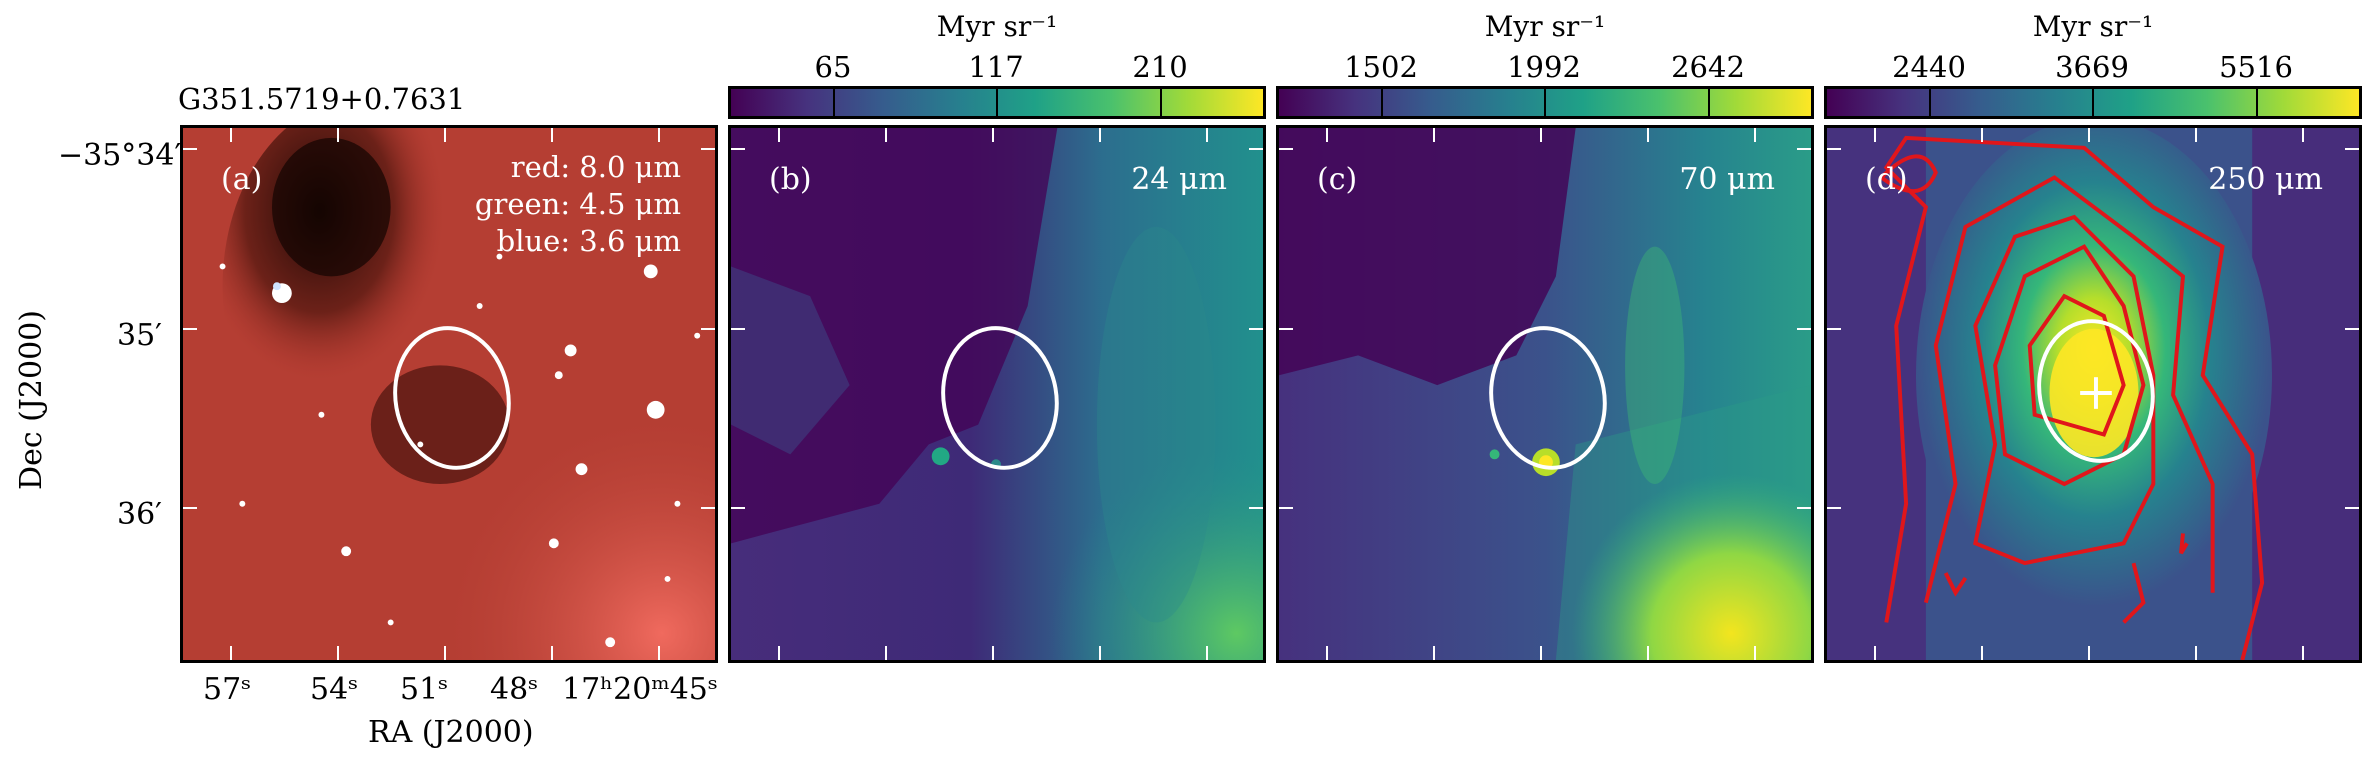 This screenshot has width=2379, height=762. I want to click on band-blue-label: blue: 3.6 μm, so click(588, 241).